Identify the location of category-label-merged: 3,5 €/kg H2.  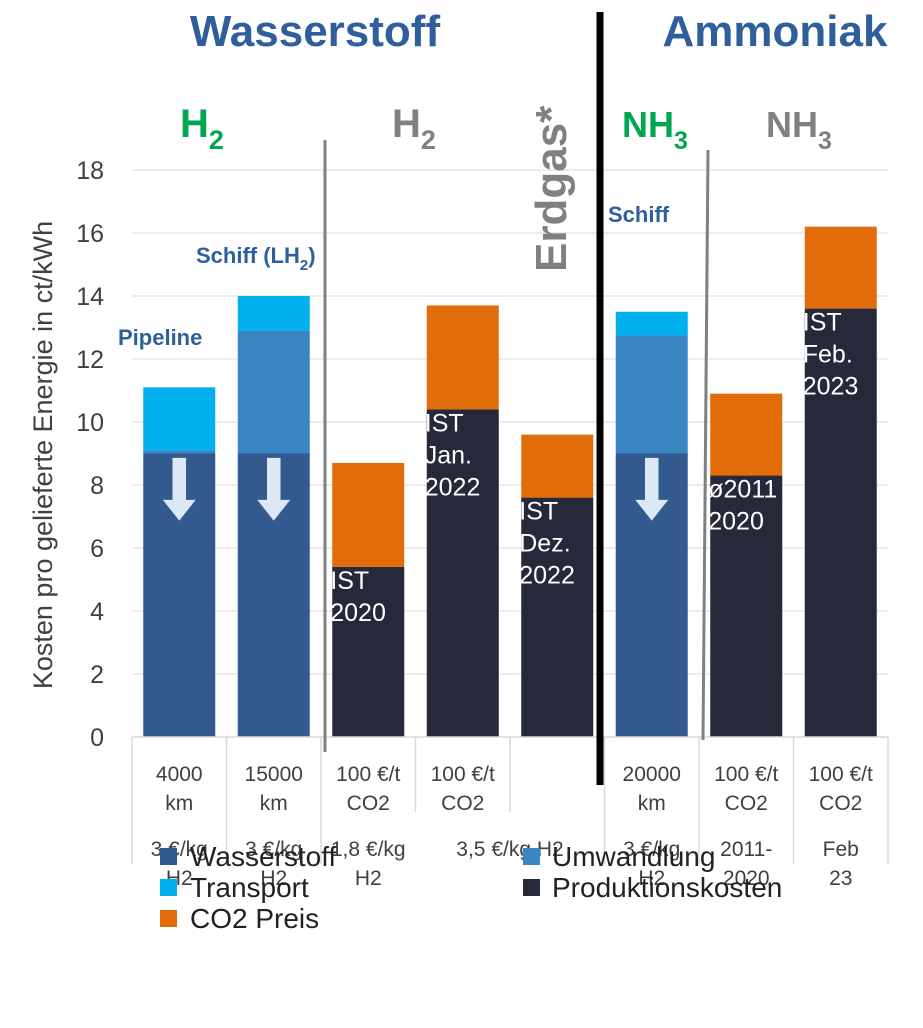
(509, 849).